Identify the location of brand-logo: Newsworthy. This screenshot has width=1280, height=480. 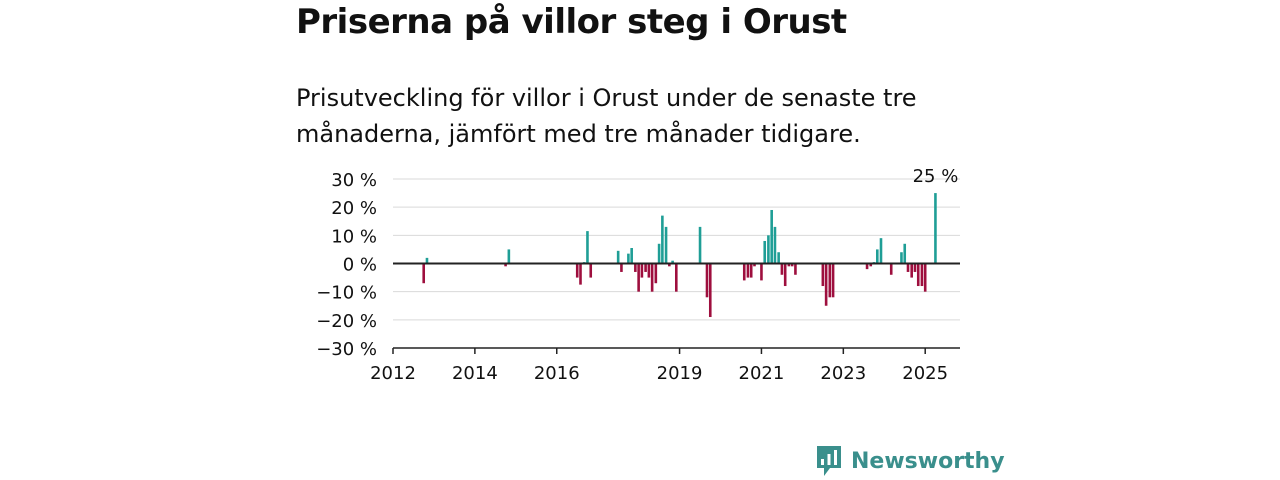
(910, 461).